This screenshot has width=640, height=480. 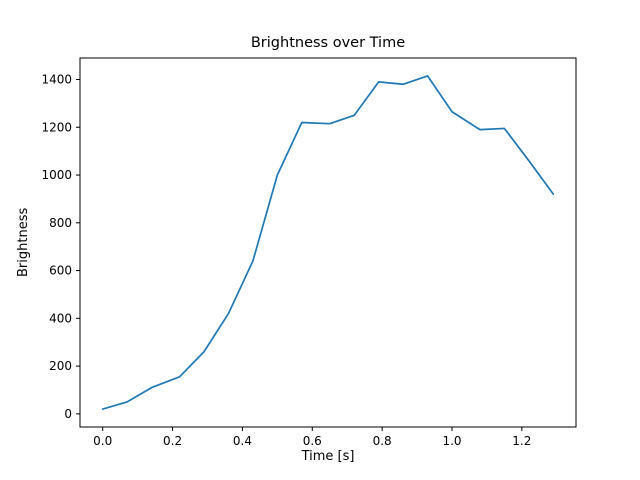 What do you see at coordinates (521, 441) in the screenshot?
I see `x-tick-label: 1.2` at bounding box center [521, 441].